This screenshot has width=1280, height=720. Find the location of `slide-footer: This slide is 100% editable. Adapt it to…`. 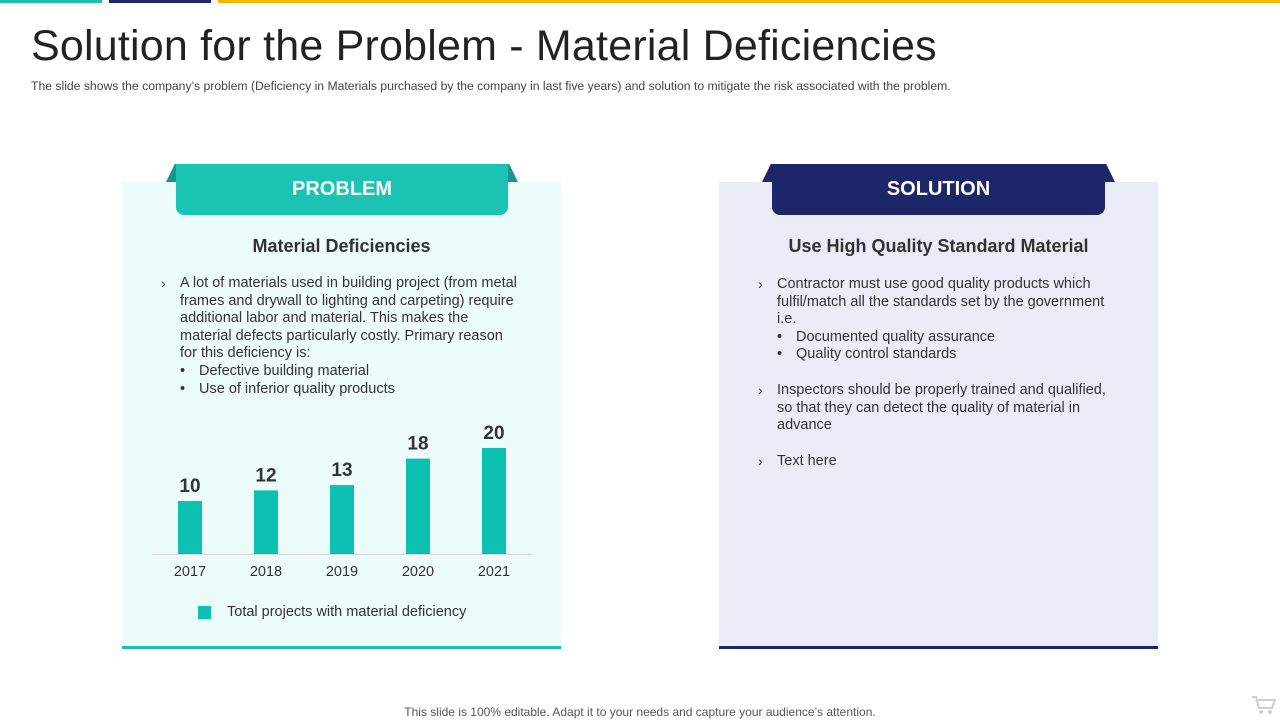

slide-footer: This slide is 100% editable. Adapt it to… is located at coordinates (640, 712).